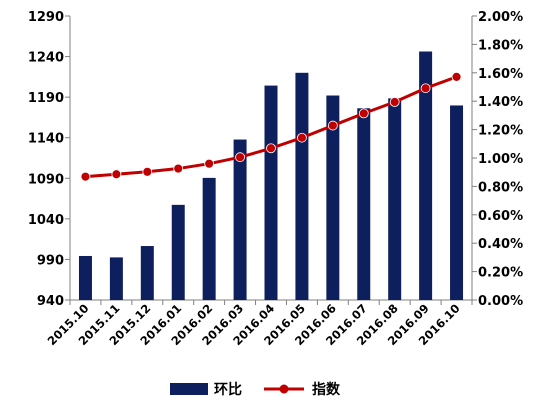 Image resolution: width=550 pixels, height=405 pixels. I want to click on y-left-tick-label: 1140, so click(46, 139).